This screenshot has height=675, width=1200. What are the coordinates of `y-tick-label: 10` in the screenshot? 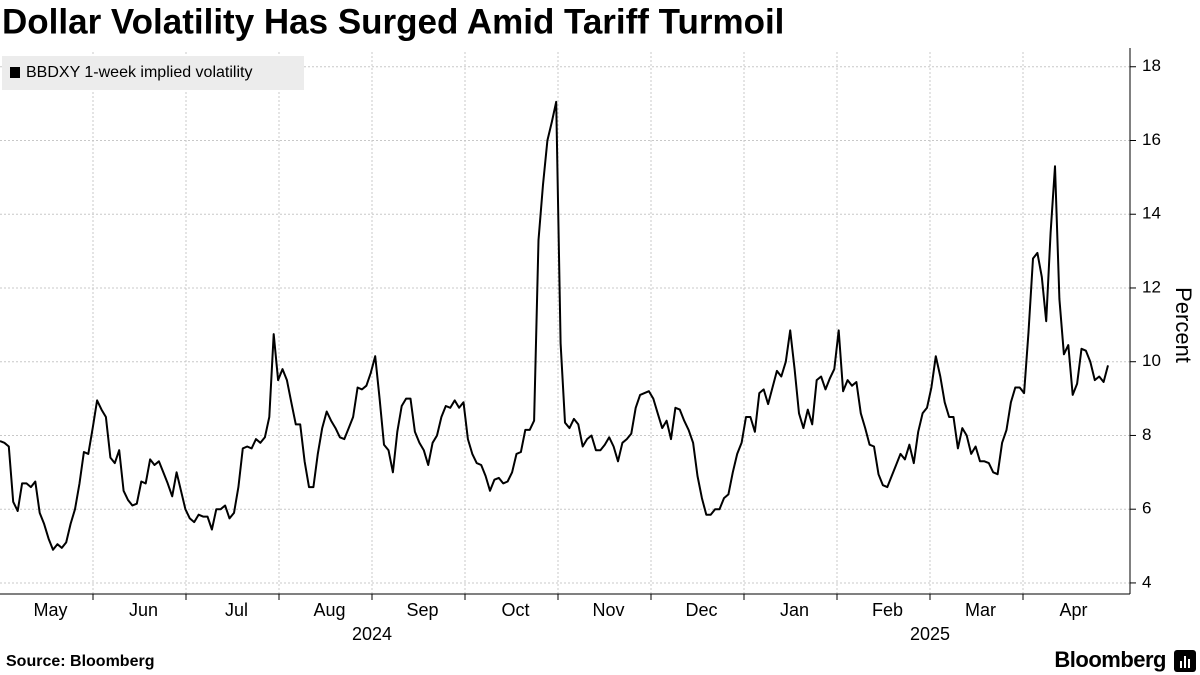 It's located at (1151, 360).